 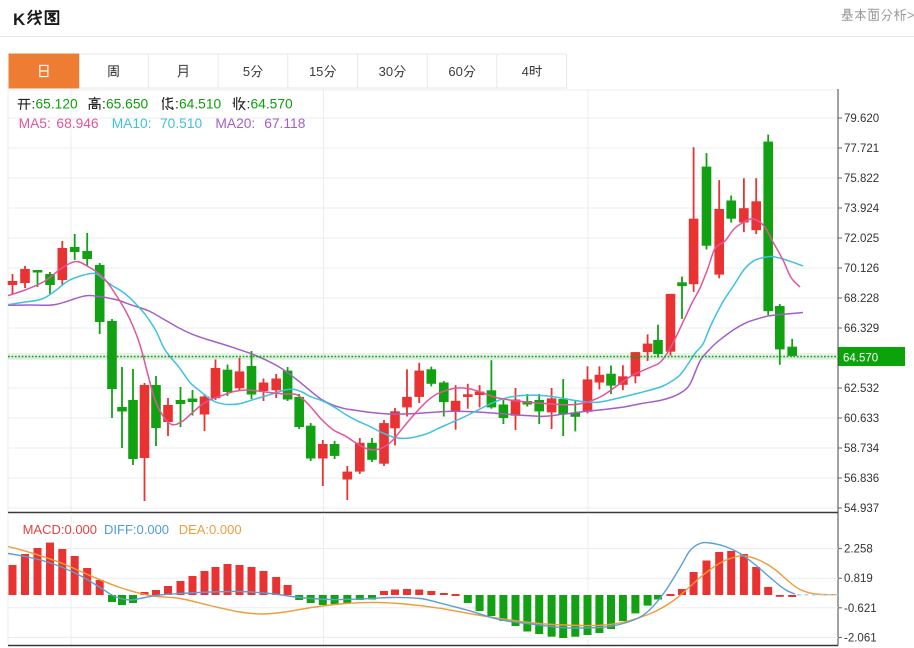 I want to click on svg-text: 65.120, so click(x=57, y=104).